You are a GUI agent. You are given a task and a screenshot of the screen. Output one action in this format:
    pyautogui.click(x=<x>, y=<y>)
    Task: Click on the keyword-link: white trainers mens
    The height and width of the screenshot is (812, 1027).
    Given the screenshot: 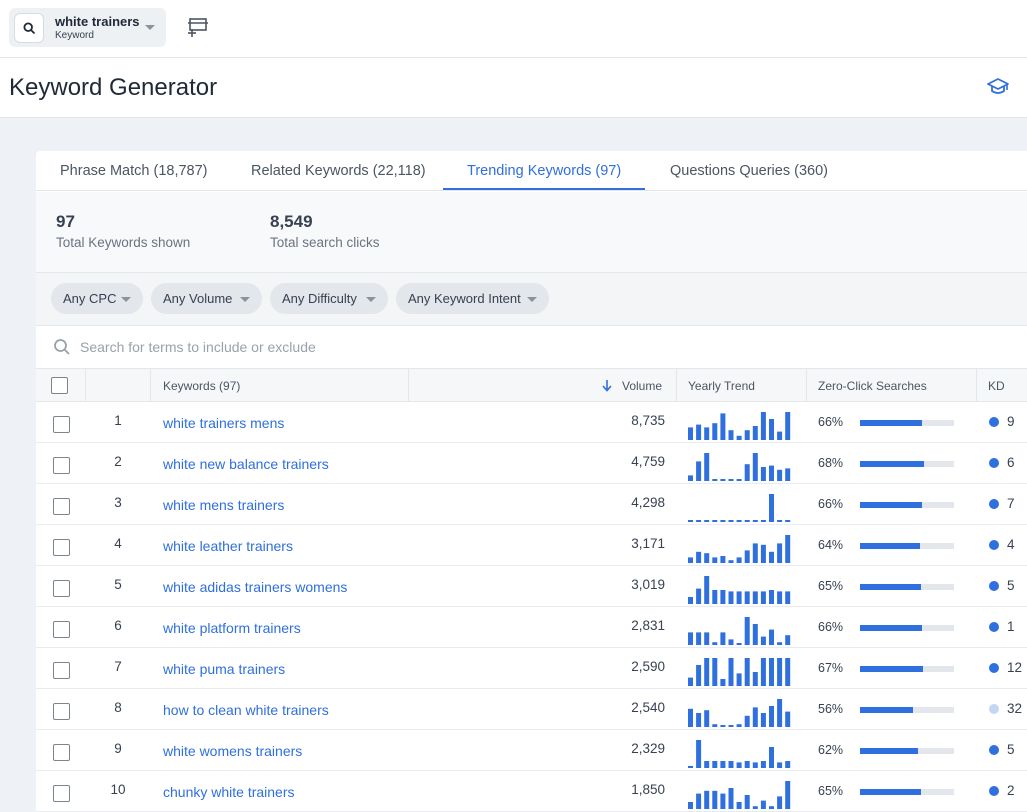 What is the action you would take?
    pyautogui.click(x=224, y=423)
    